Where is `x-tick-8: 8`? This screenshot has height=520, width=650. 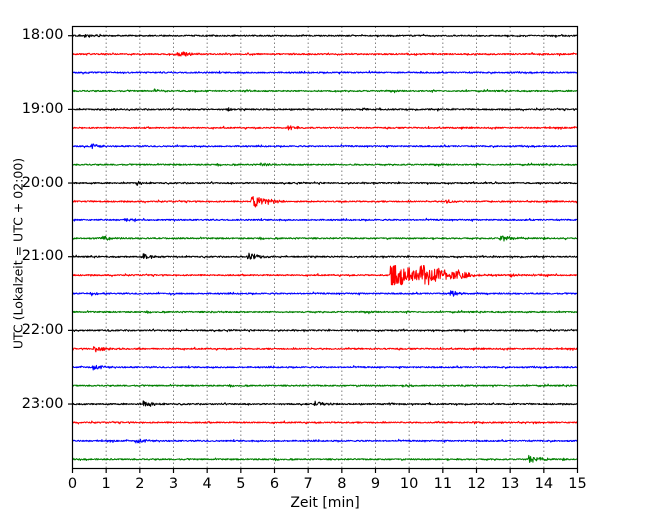
x-tick-8: 8 is located at coordinates (342, 483).